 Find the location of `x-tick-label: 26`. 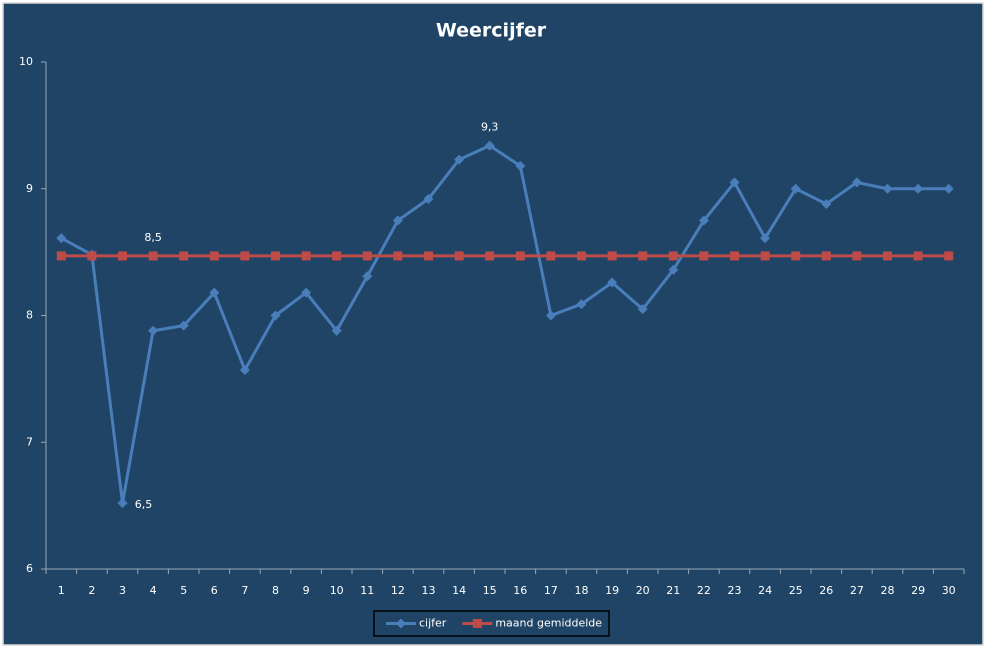

x-tick-label: 26 is located at coordinates (826, 590).